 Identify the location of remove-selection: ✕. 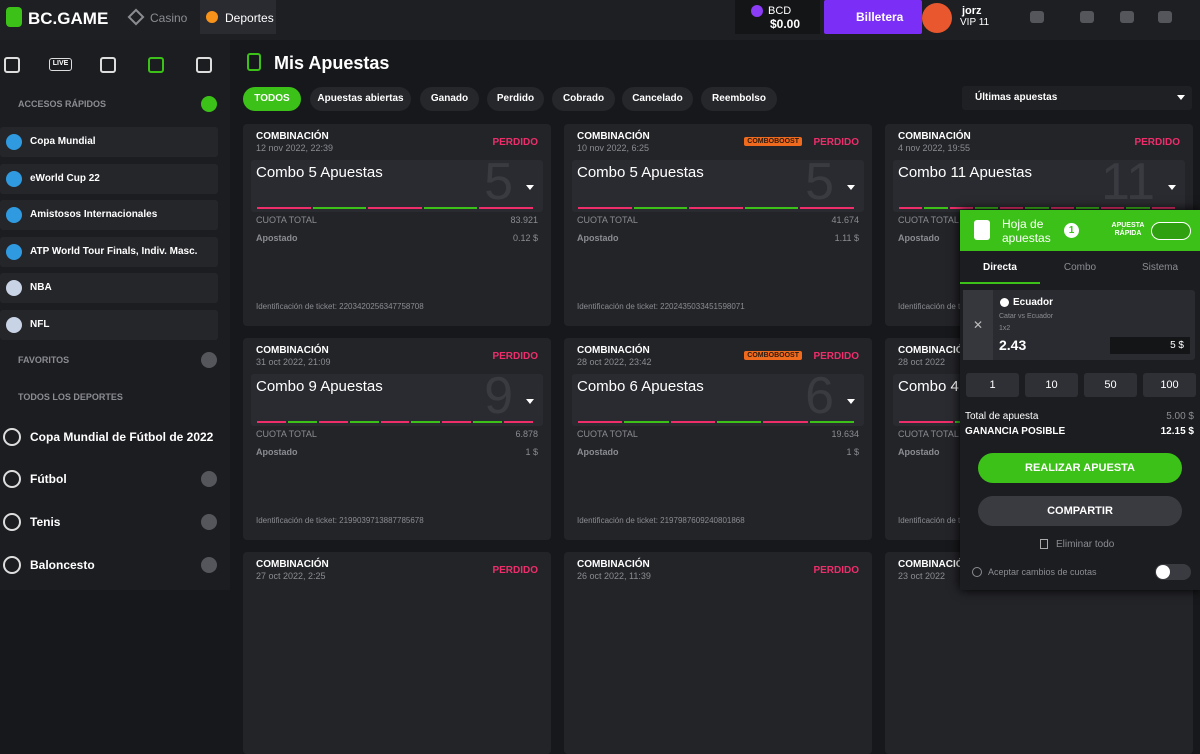
(978, 325).